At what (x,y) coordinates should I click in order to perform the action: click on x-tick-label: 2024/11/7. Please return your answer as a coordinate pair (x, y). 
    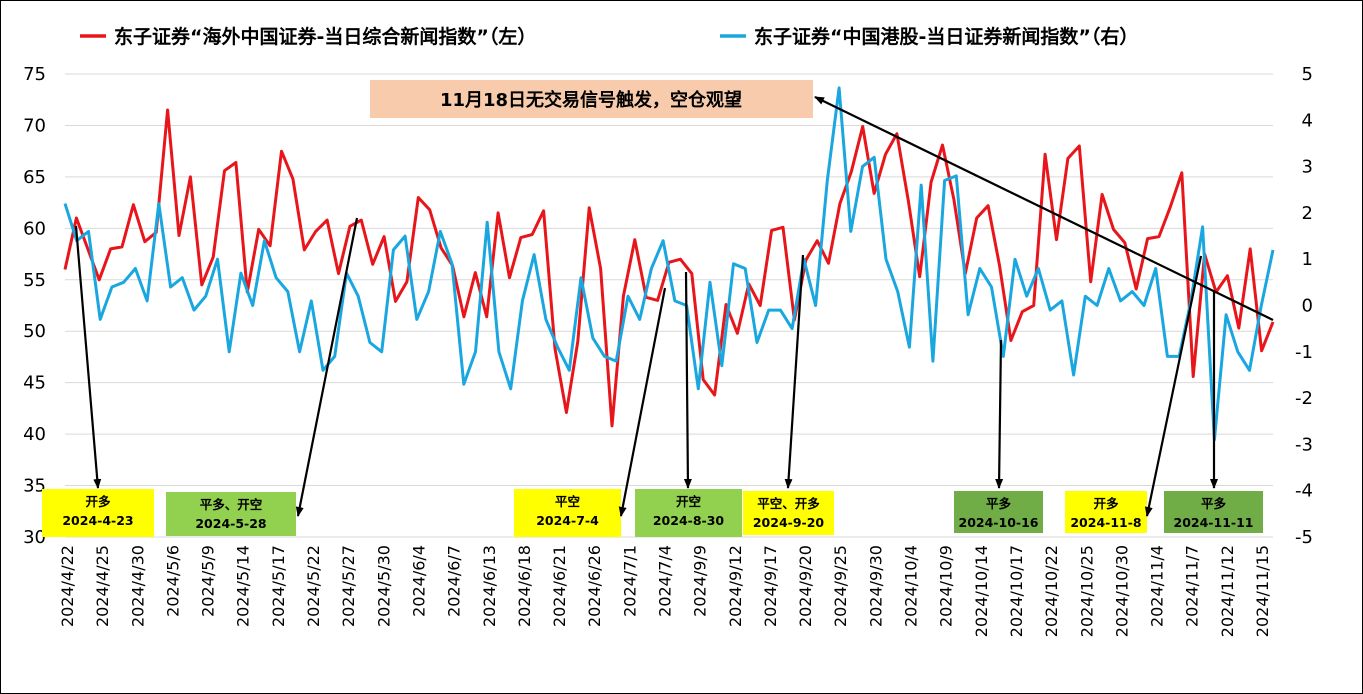
    Looking at the image, I should click on (1192, 586).